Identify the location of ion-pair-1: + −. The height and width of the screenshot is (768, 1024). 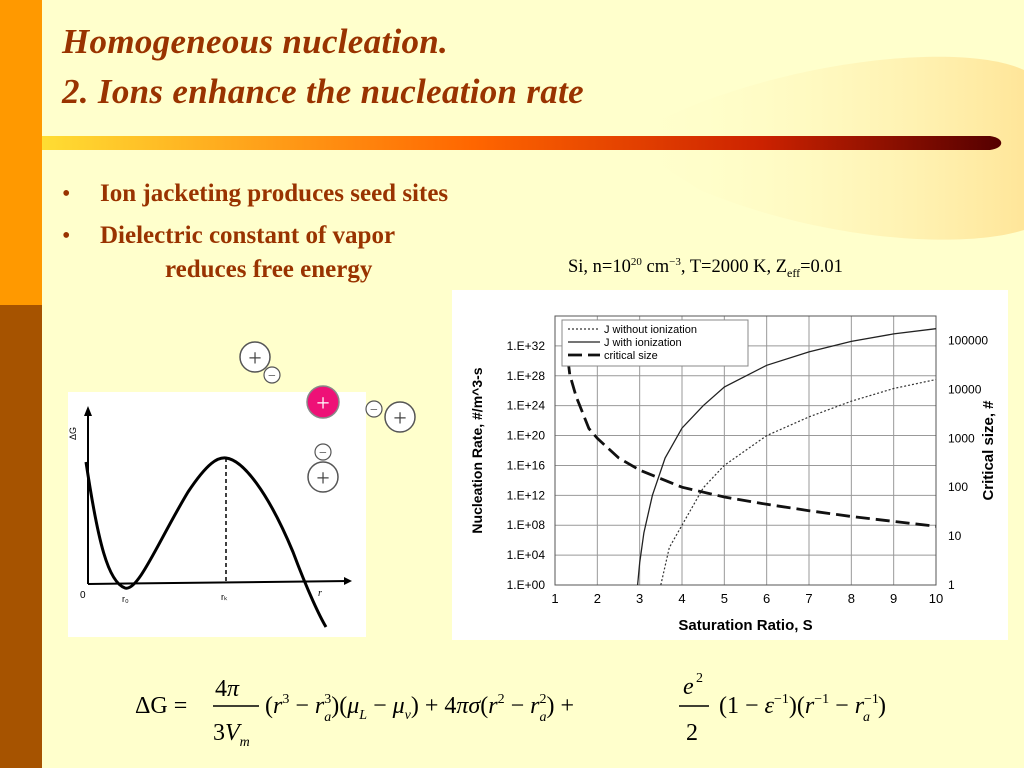
(260, 362).